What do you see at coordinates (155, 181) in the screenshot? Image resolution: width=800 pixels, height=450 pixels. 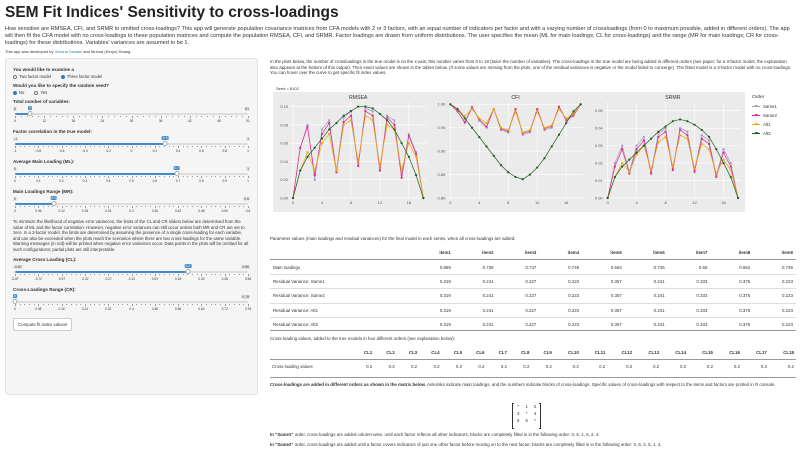 I see `slider-tick-label: 0.6` at bounding box center [155, 181].